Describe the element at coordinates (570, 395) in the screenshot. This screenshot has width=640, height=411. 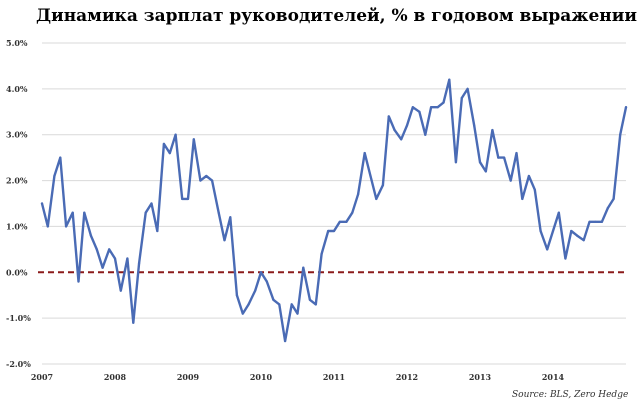
I see `source-note: Source: BLS, Zero Hedge` at that location.